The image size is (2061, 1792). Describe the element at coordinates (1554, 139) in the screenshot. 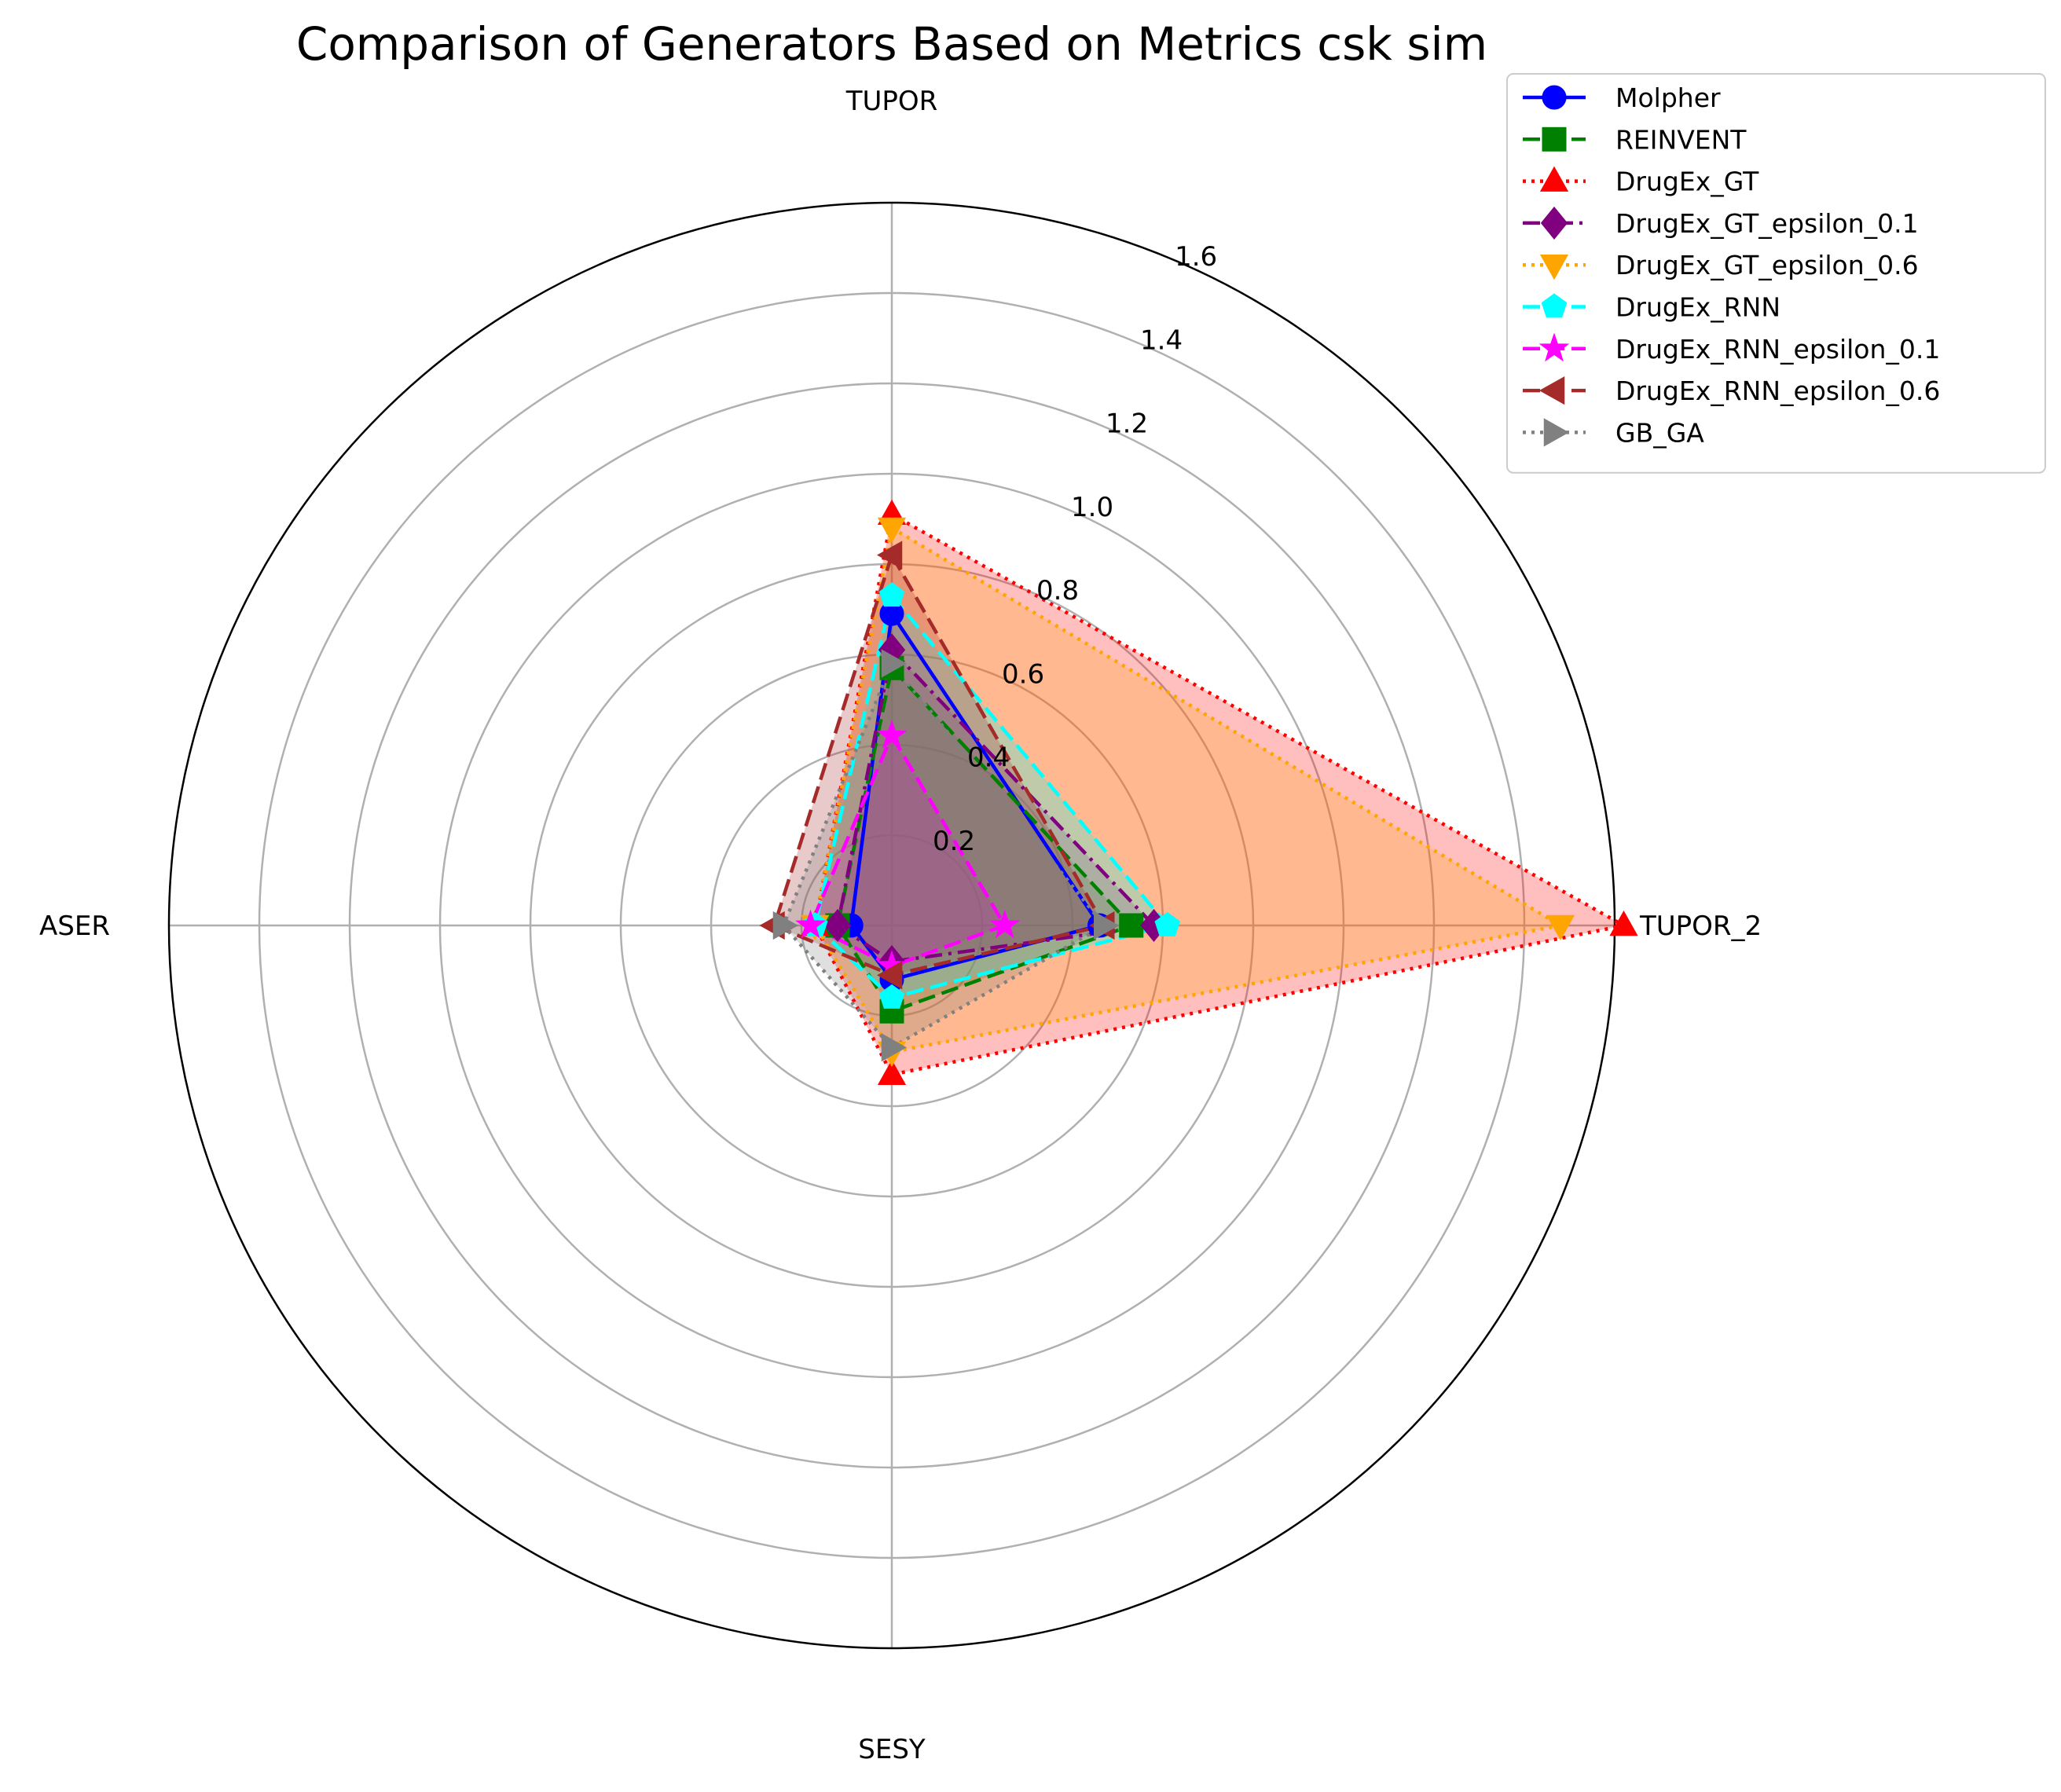

I see `legend-marker-reinvent` at that location.